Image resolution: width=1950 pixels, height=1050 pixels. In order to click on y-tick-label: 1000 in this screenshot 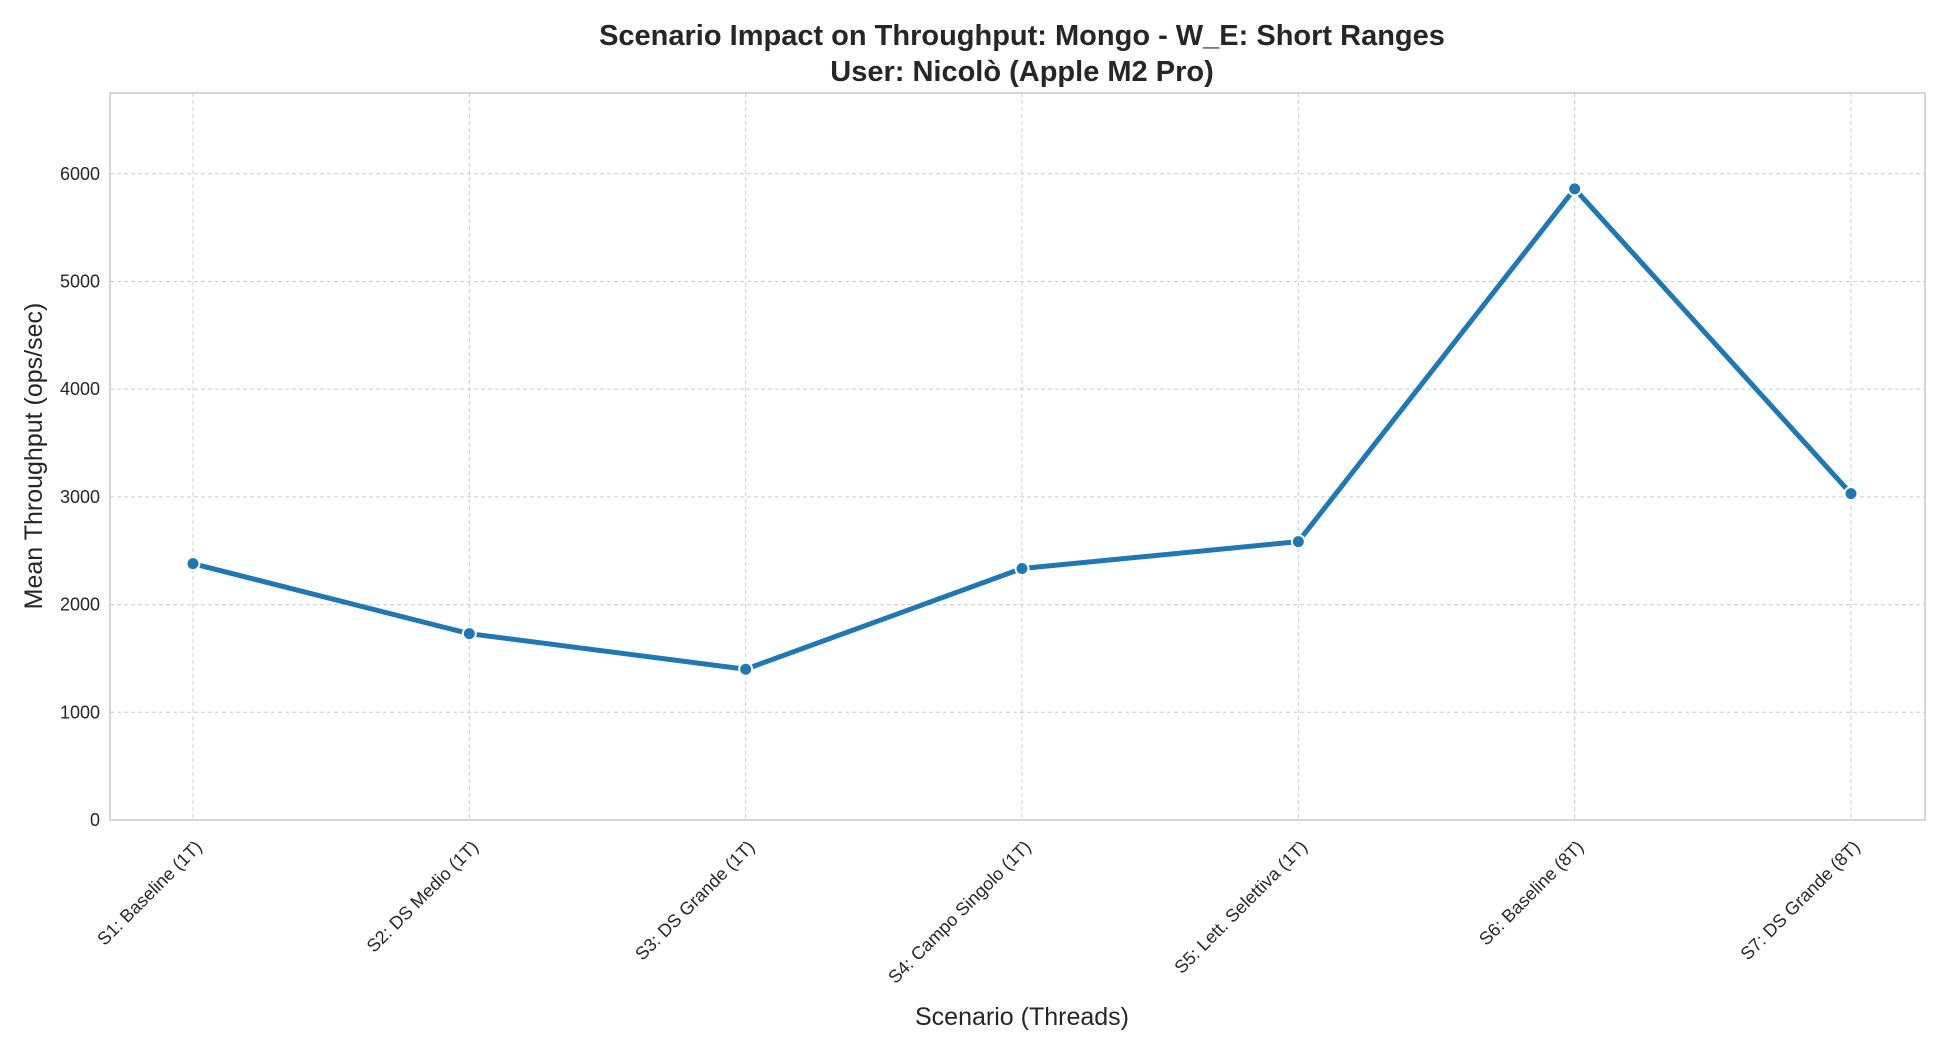, I will do `click(80, 712)`.